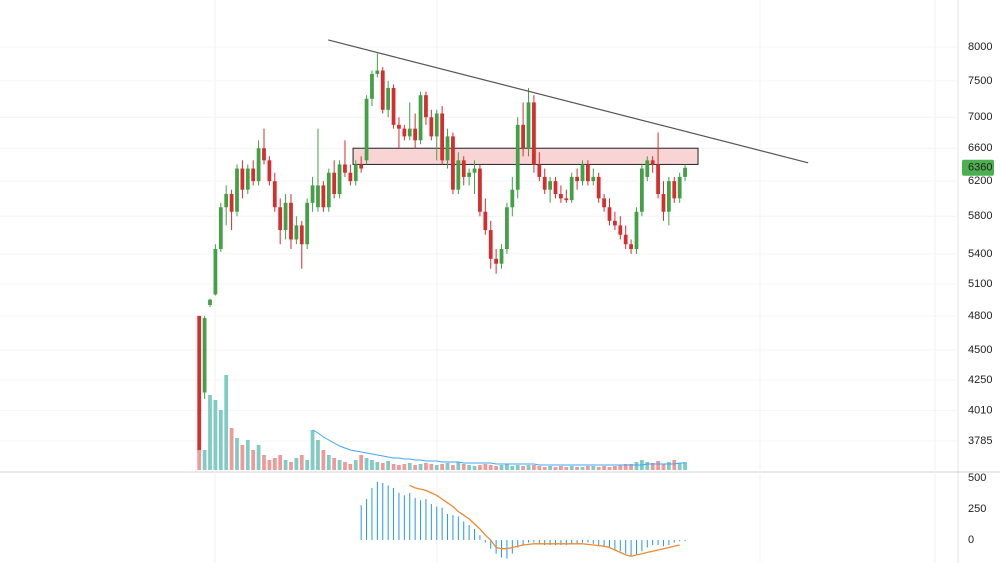 The image size is (1000, 563). Describe the element at coordinates (980, 441) in the screenshot. I see `y-tick-label: 3785` at that location.